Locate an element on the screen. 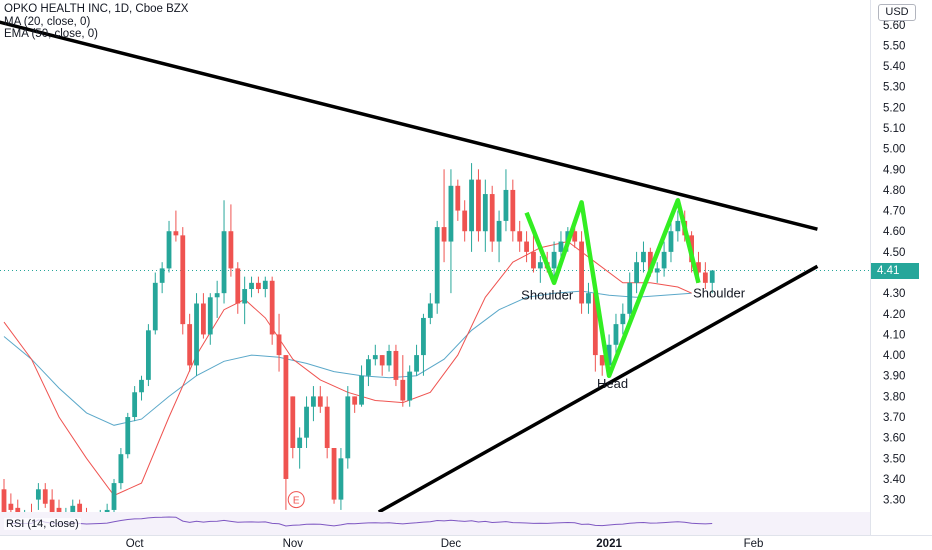  last-price-label: 4.41 is located at coordinates (895, 271).